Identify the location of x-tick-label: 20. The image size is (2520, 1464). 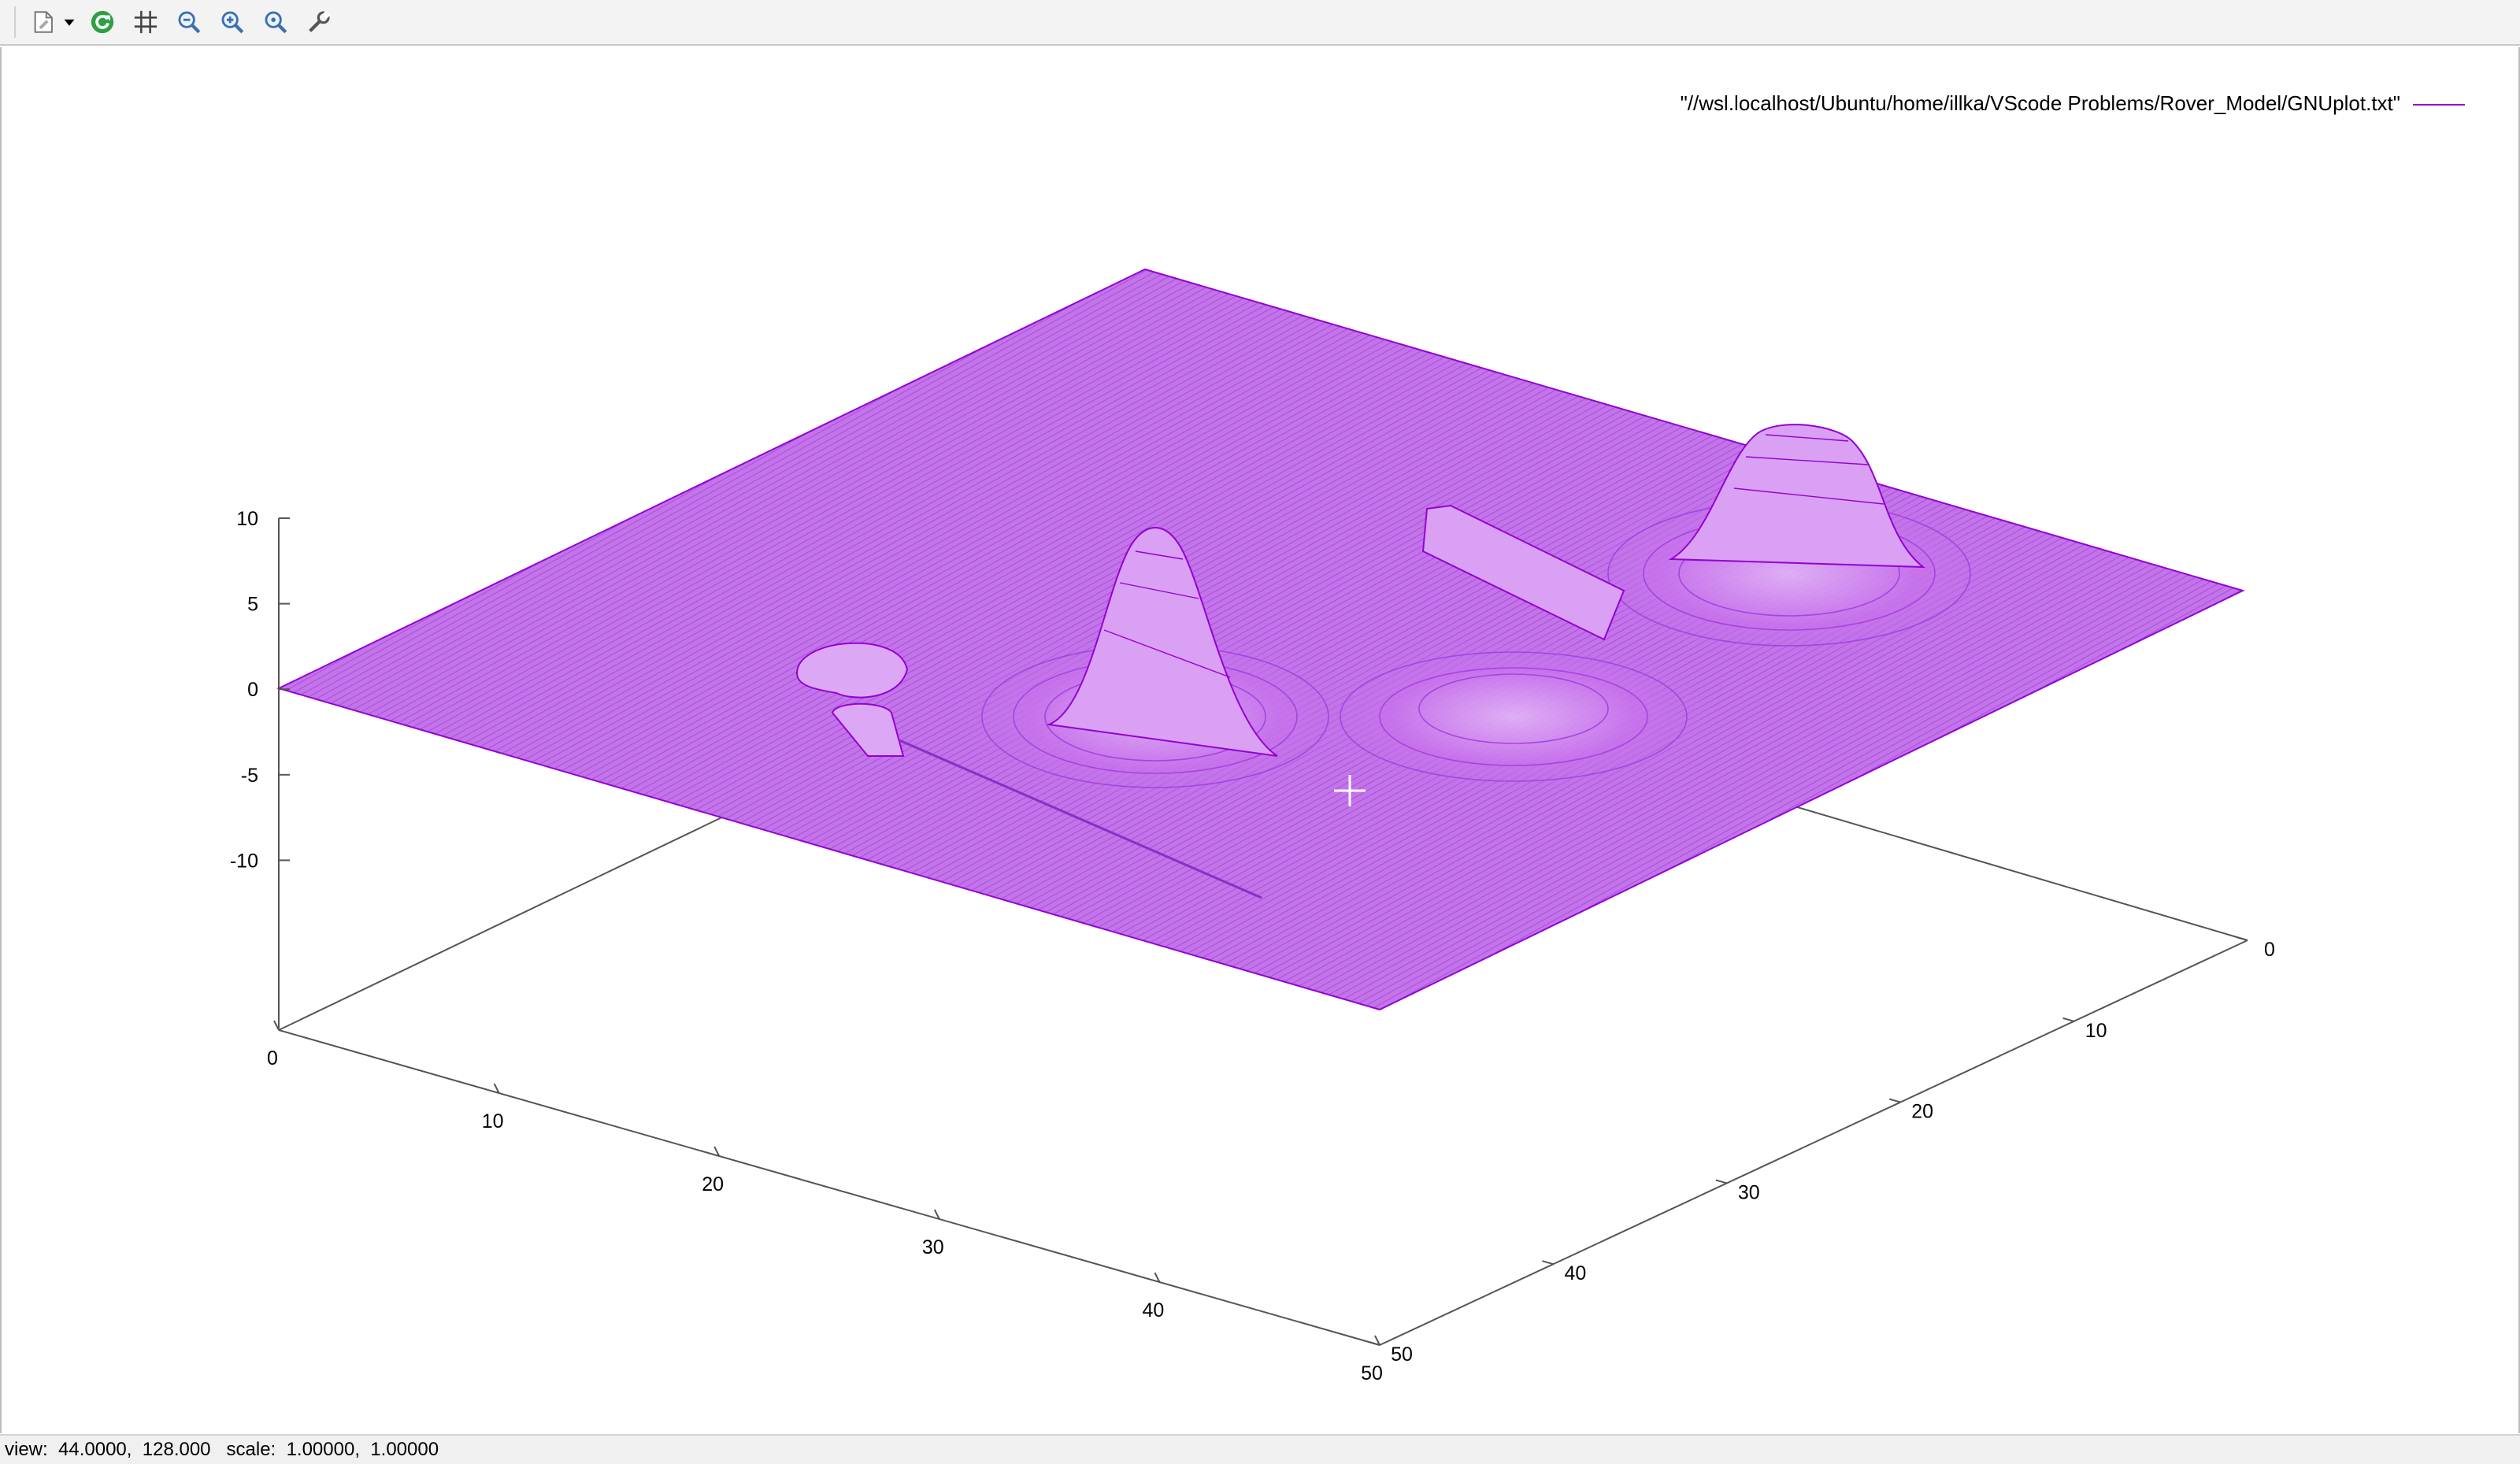
(713, 1184).